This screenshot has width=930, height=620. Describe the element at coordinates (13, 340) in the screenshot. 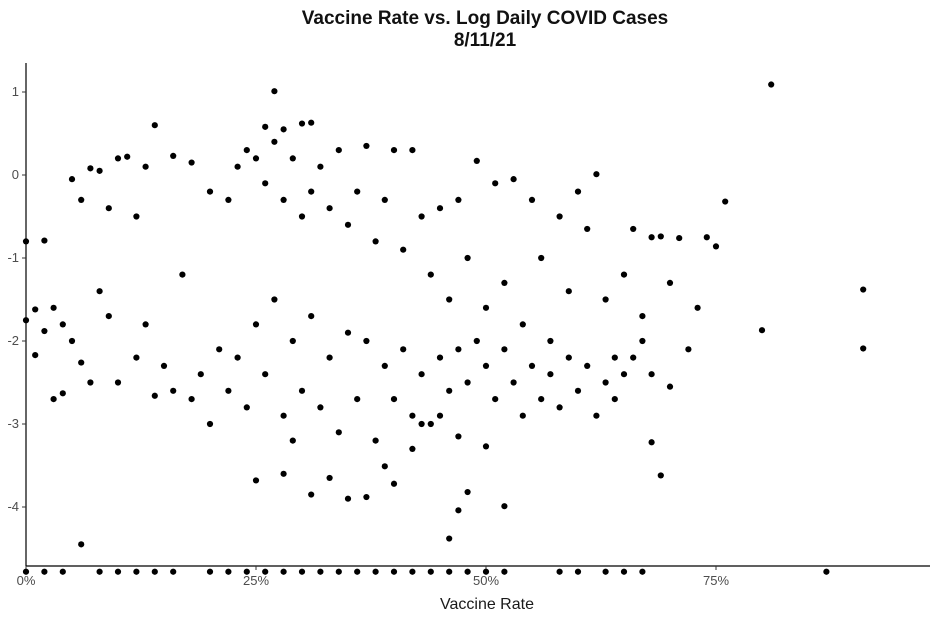

I see `y-tick-label: -2` at that location.